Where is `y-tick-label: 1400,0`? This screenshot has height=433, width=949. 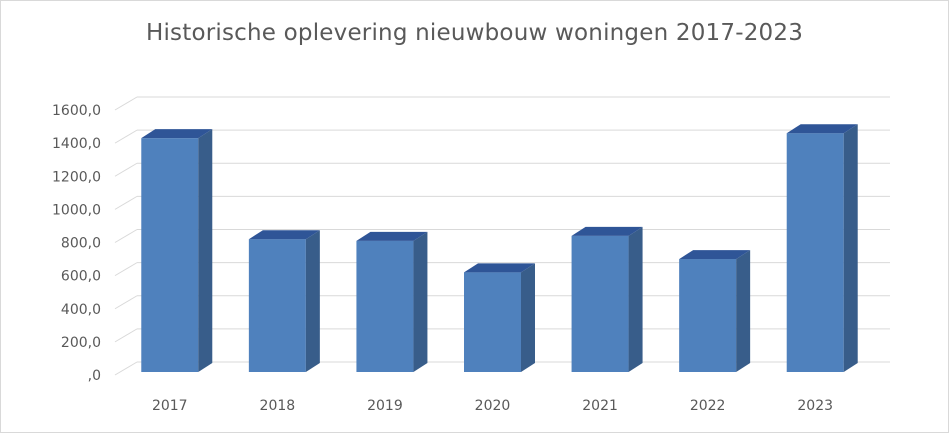 y-tick-label: 1400,0 is located at coordinates (76, 144).